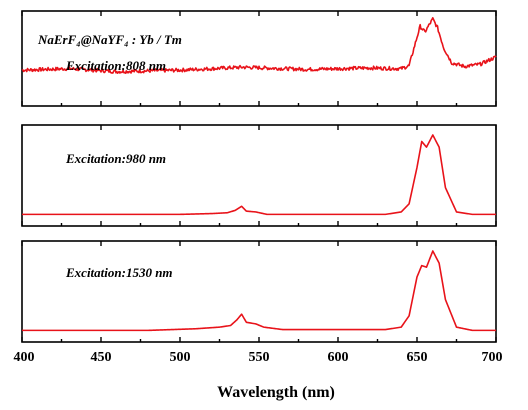 The image size is (528, 410). Describe the element at coordinates (101, 357) in the screenshot. I see `x-tick-label: 450` at that location.